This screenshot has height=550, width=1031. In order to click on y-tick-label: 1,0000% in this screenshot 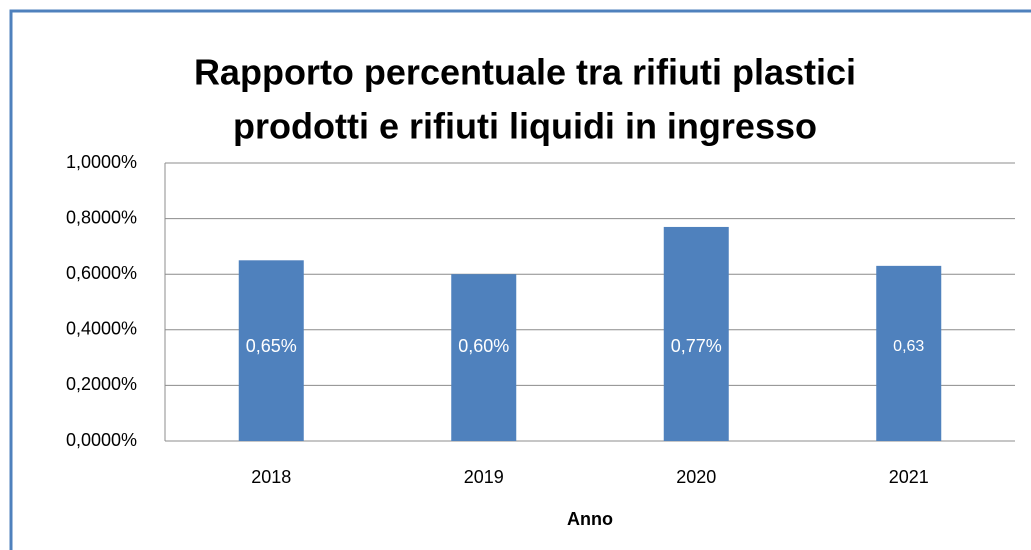, I will do `click(101, 162)`.